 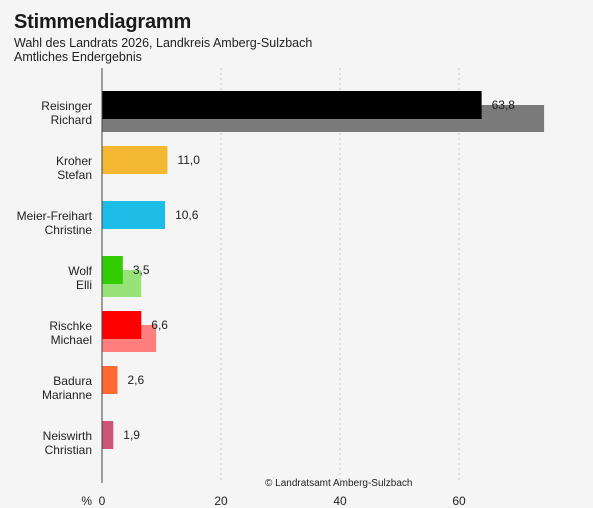 I want to click on category-label: Wolf, so click(x=80, y=271).